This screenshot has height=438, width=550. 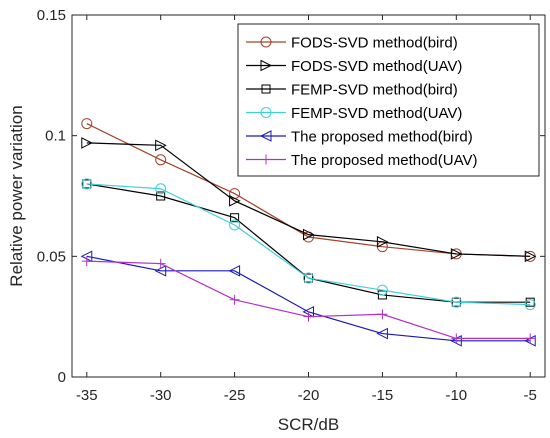 I want to click on legend-label: The proposed method(UAV), so click(x=384, y=160).